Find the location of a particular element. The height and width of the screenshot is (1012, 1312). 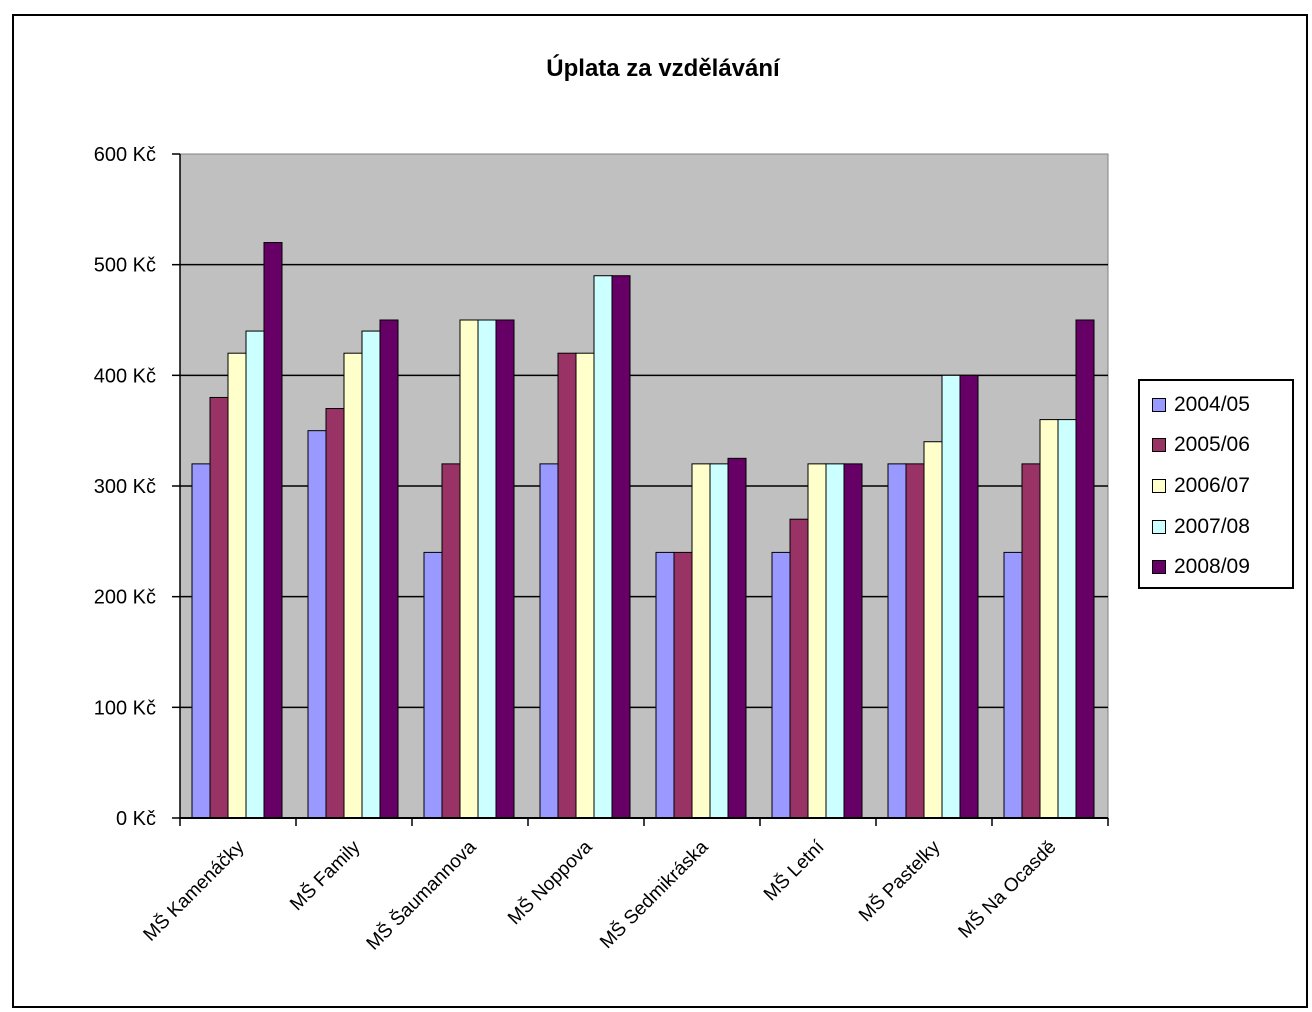

y-tick-label: 500 Kč is located at coordinates (125, 266).